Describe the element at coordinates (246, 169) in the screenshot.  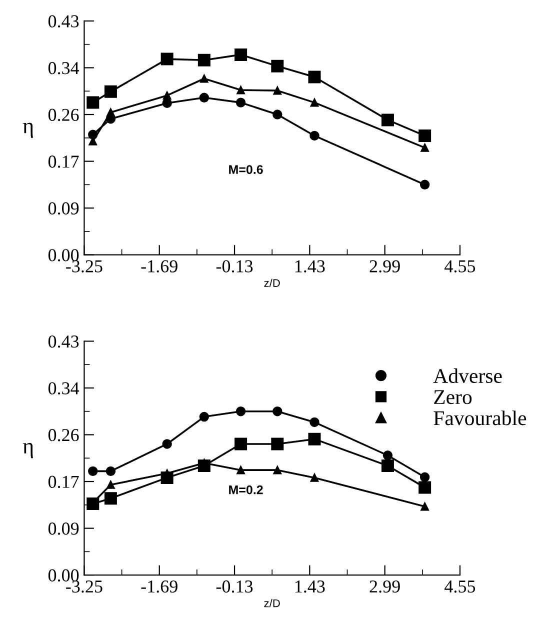
I see `annotation: M=0.6` at that location.